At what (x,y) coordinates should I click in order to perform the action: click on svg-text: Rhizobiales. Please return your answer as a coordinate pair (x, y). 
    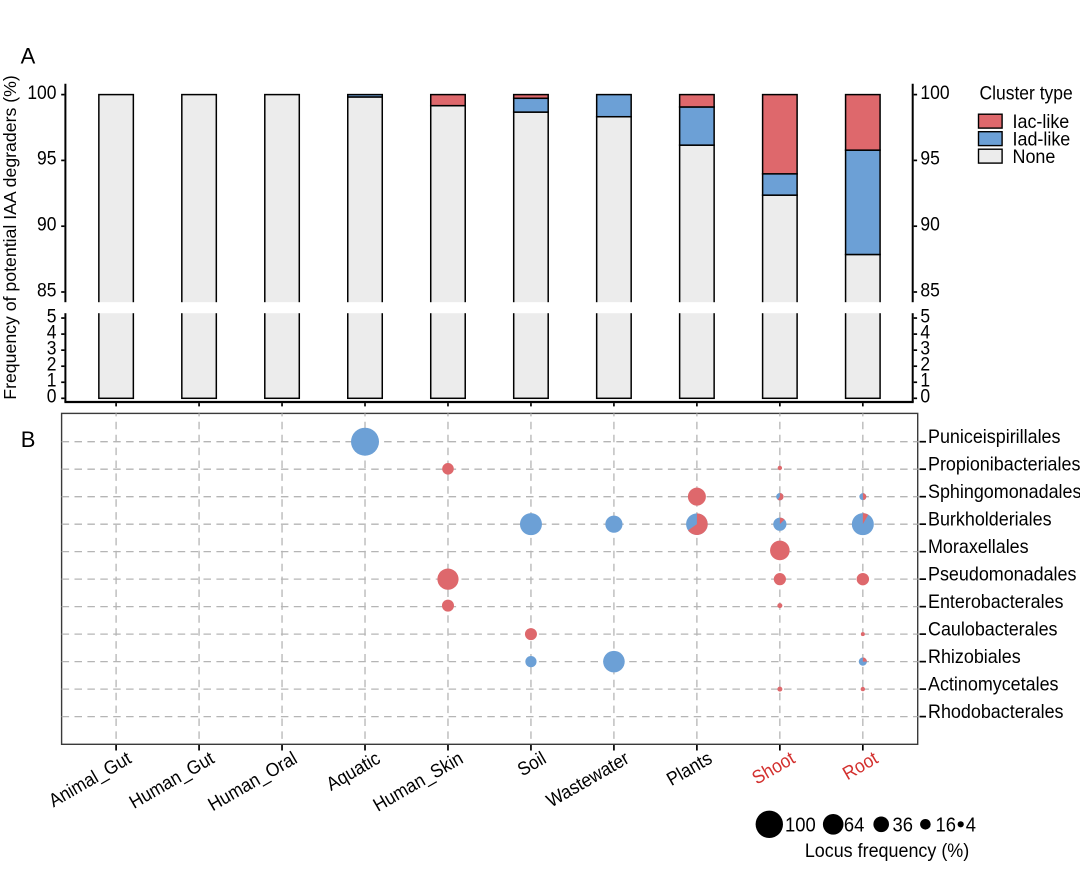
    Looking at the image, I should click on (974, 656).